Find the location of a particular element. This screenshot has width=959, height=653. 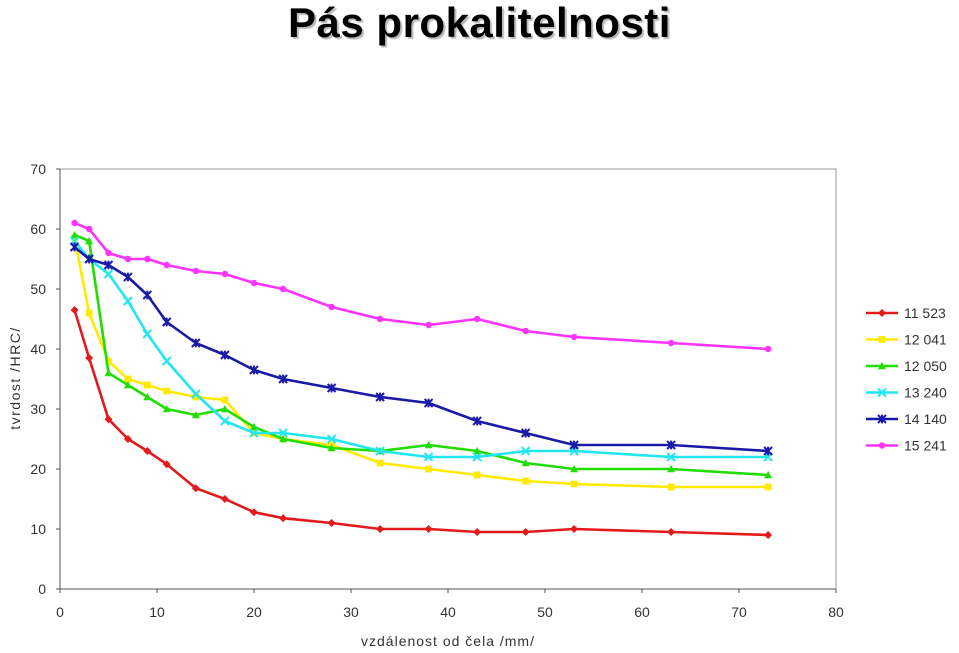

legend-label: 14 140 is located at coordinates (925, 419).